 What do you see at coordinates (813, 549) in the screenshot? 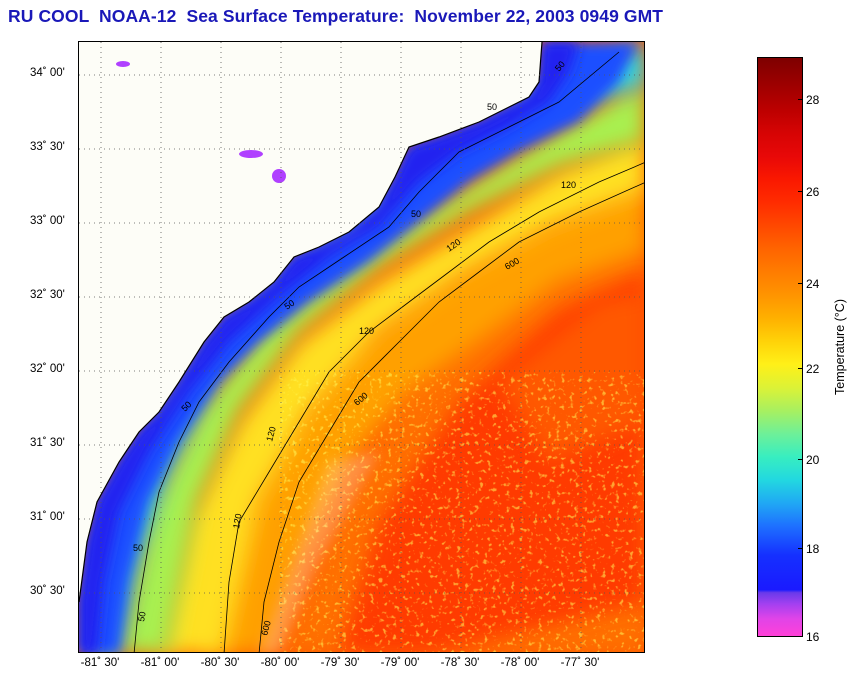
I see `colorbar-tick: 18` at bounding box center [813, 549].